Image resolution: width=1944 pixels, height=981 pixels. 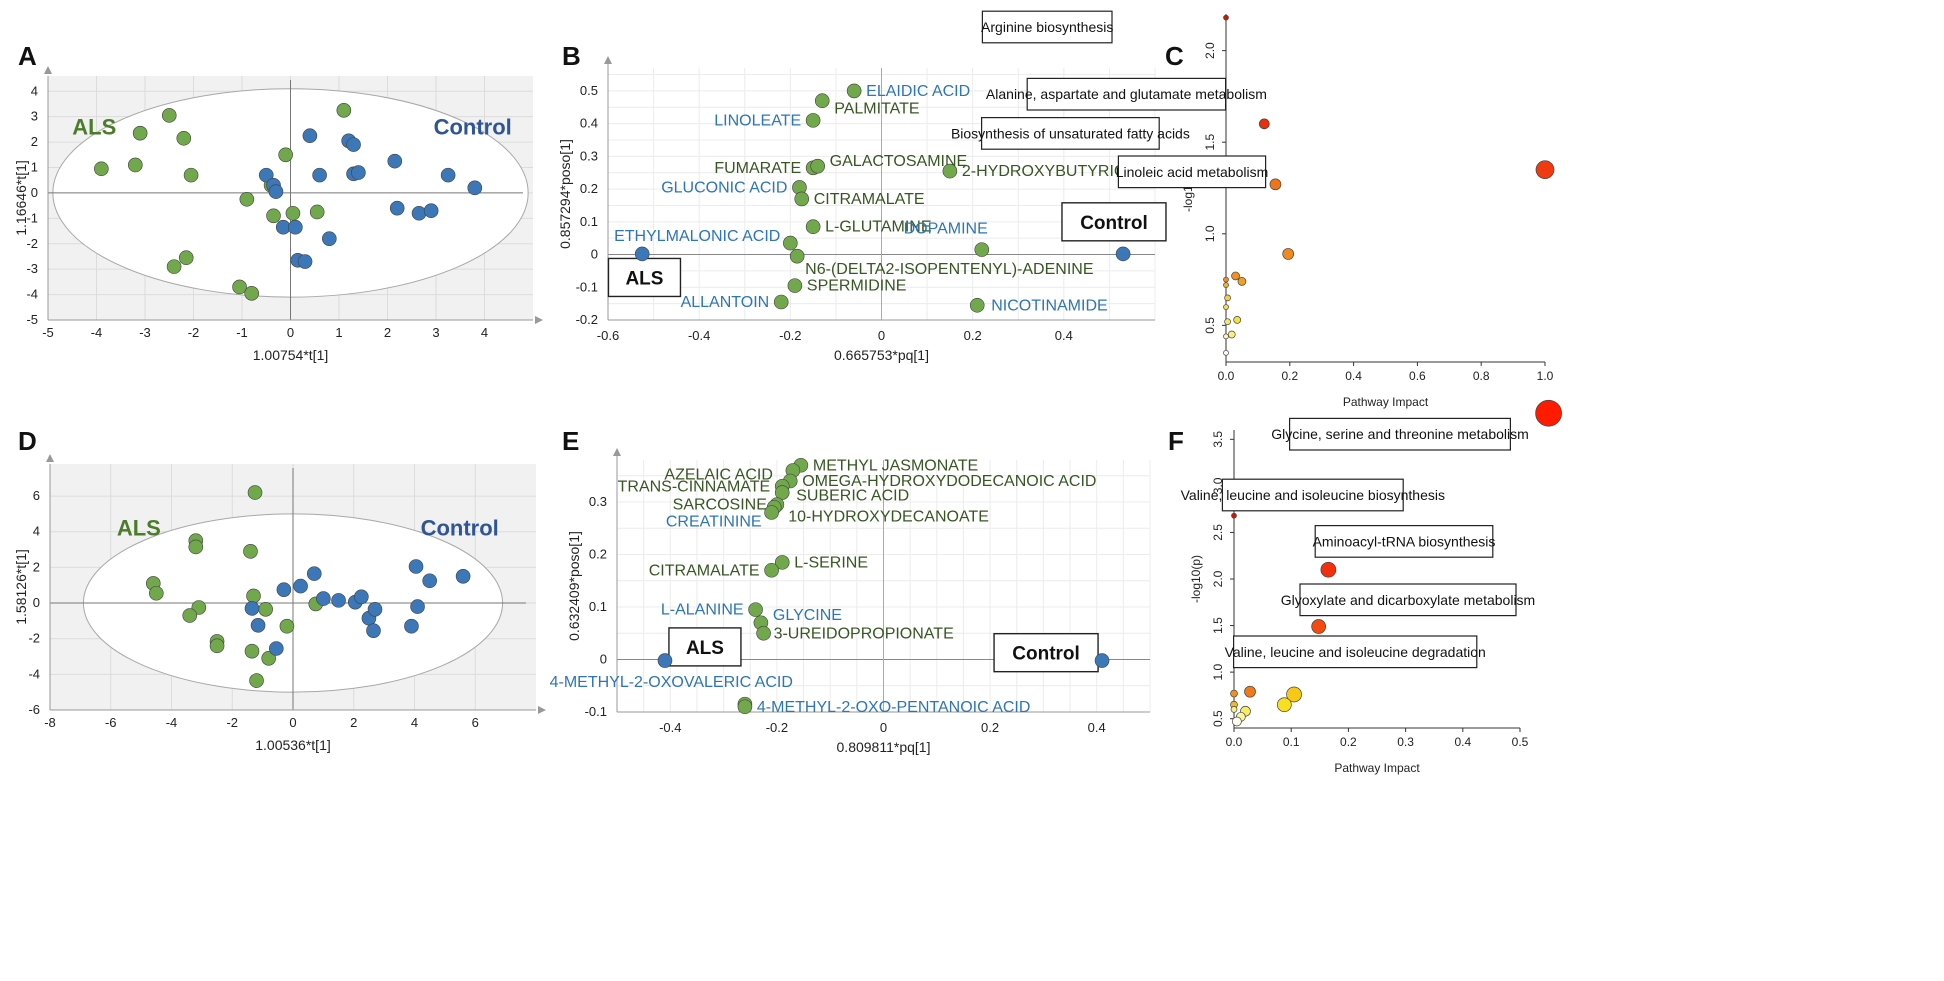 What do you see at coordinates (48, 70) in the screenshot?
I see `panel-a-y-axis-arrow` at bounding box center [48, 70].